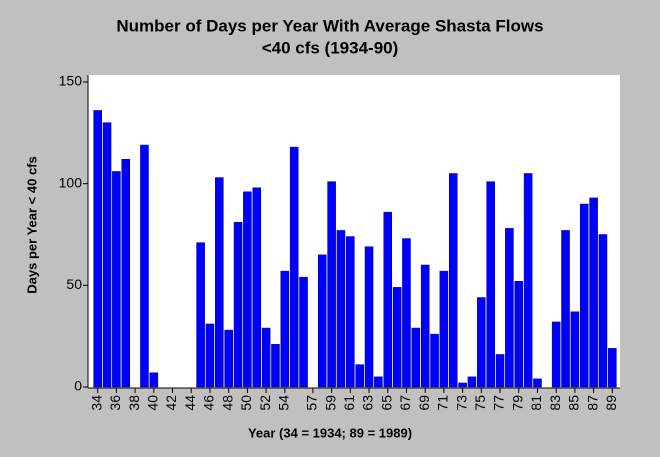 Image resolution: width=660 pixels, height=457 pixels. I want to click on x-tick-label: 69, so click(424, 403).